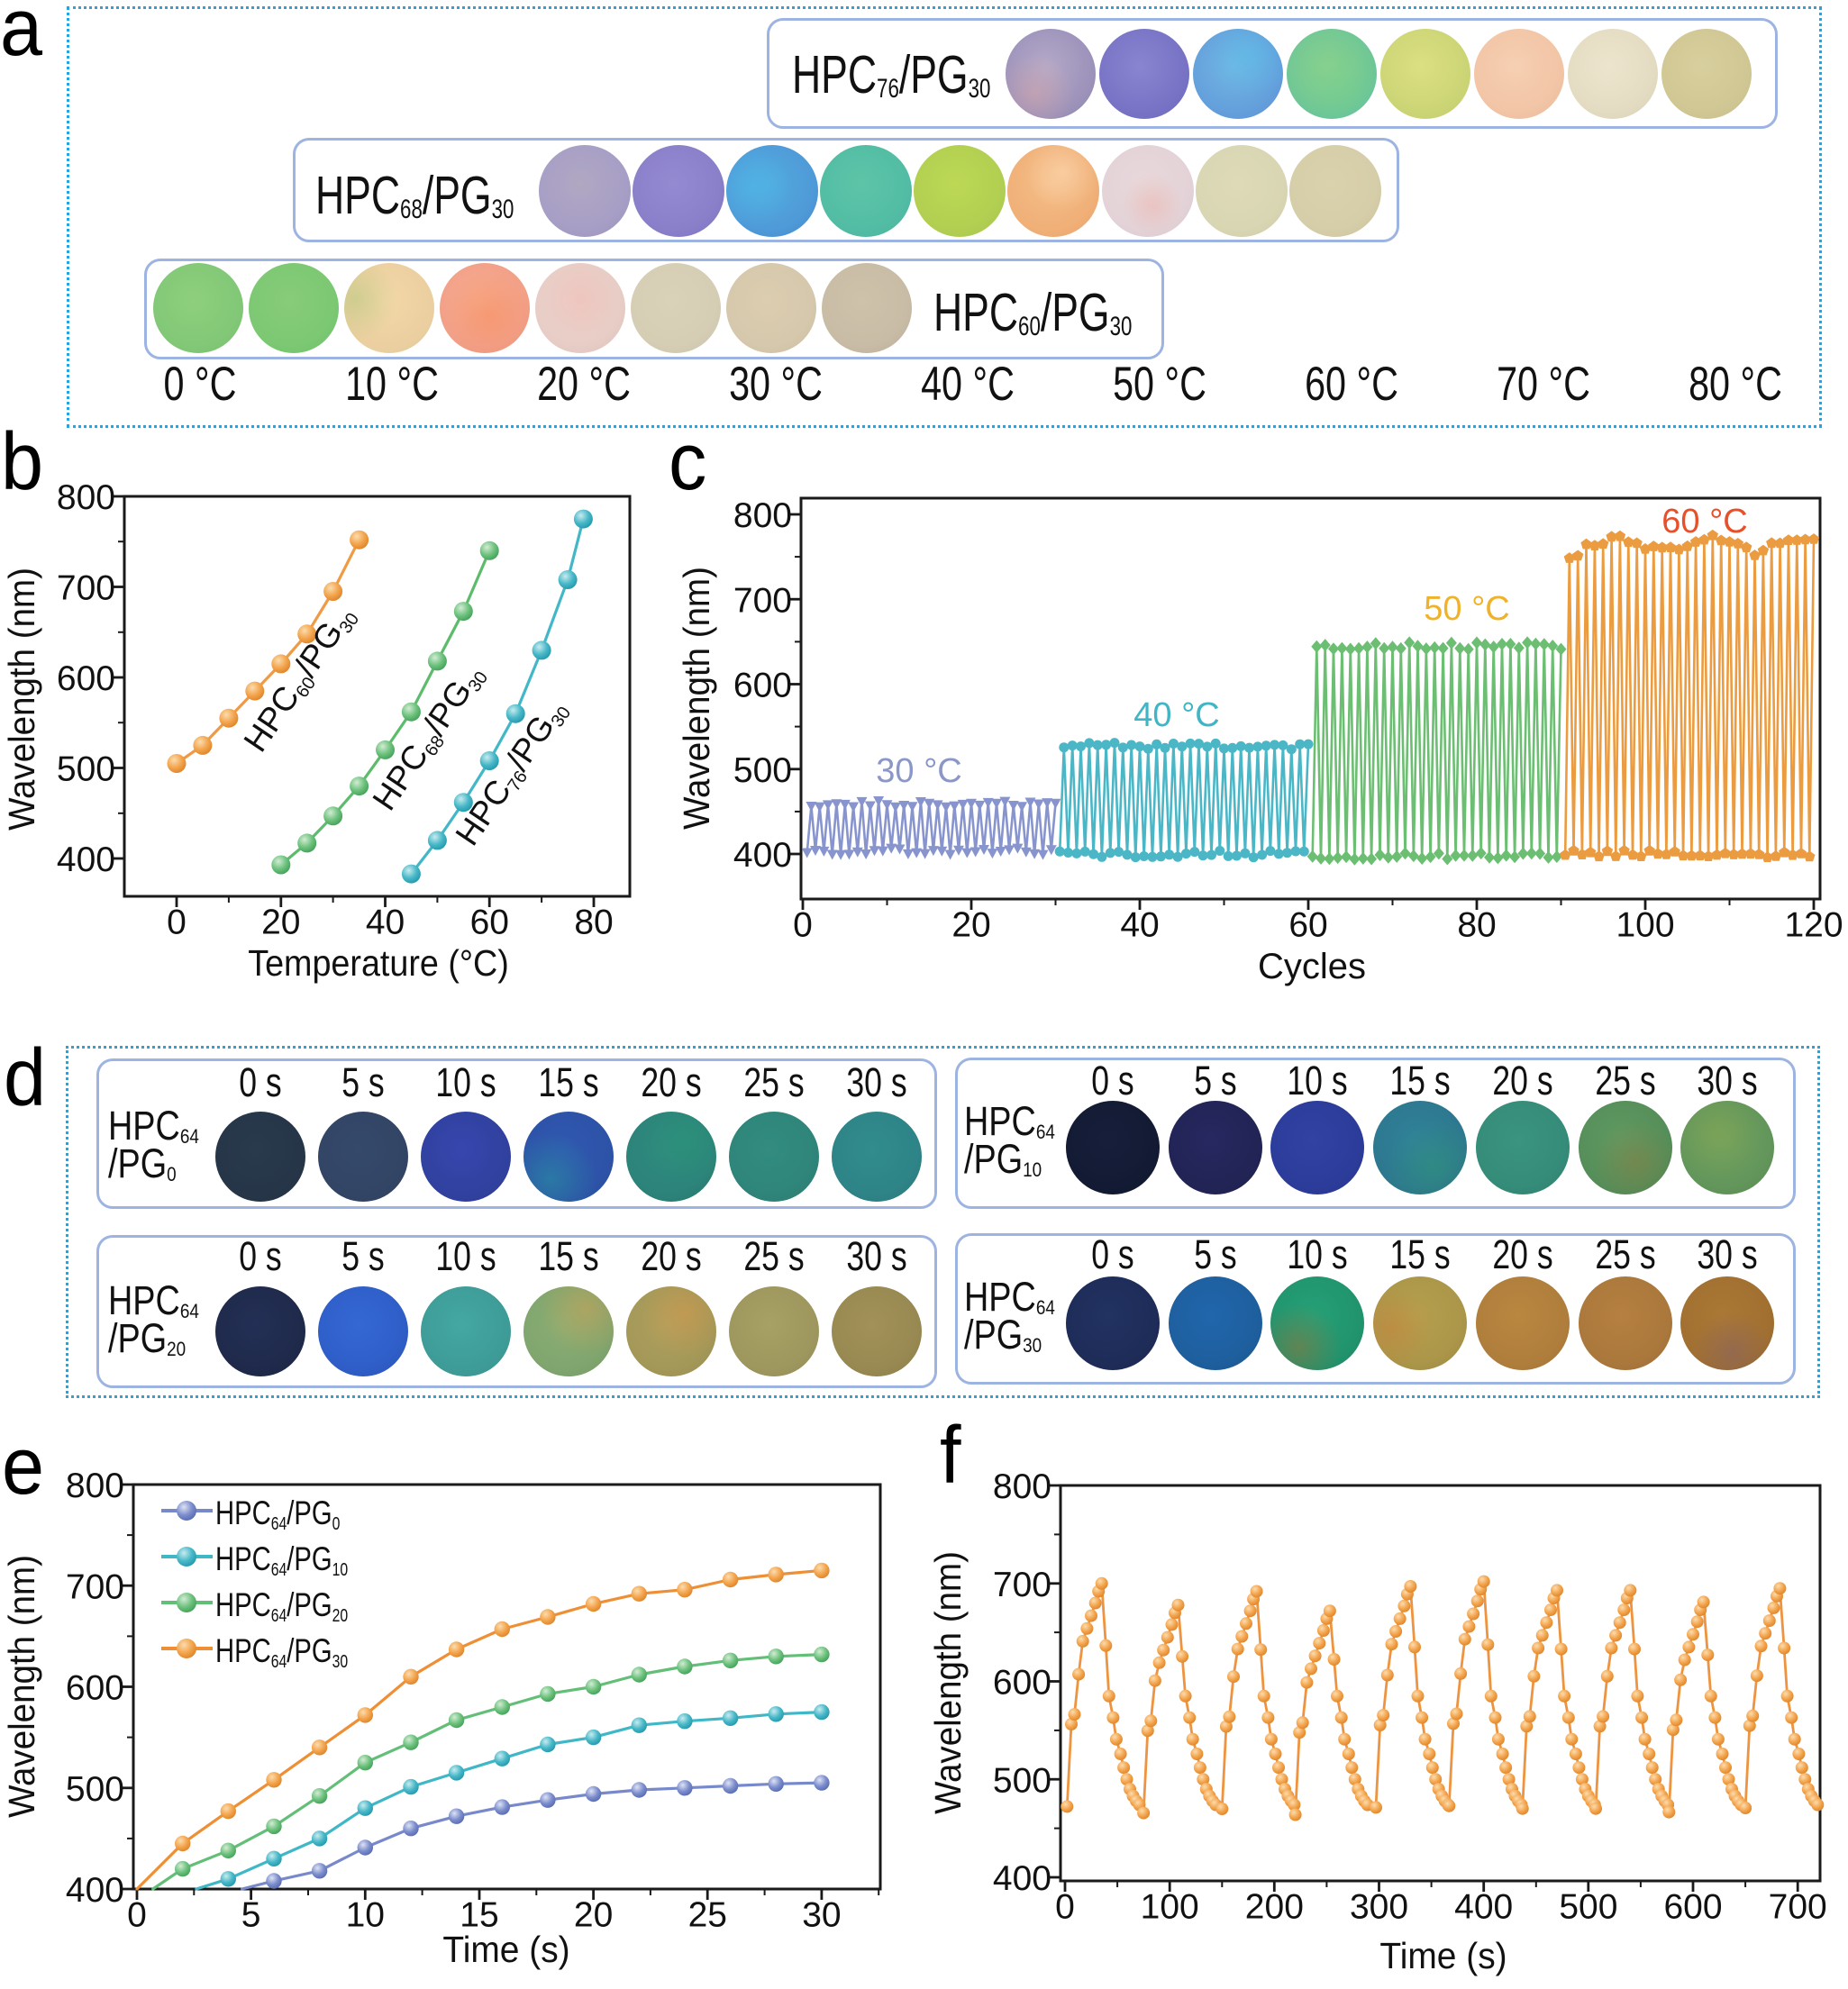  What do you see at coordinates (1466, 609) in the screenshot?
I see `svg-text: 50 °C` at bounding box center [1466, 609].